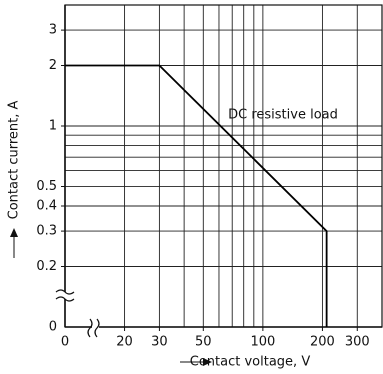 The image size is (383, 374). Describe the element at coordinates (53, 30) in the screenshot. I see `y-tick-label: 3` at that location.